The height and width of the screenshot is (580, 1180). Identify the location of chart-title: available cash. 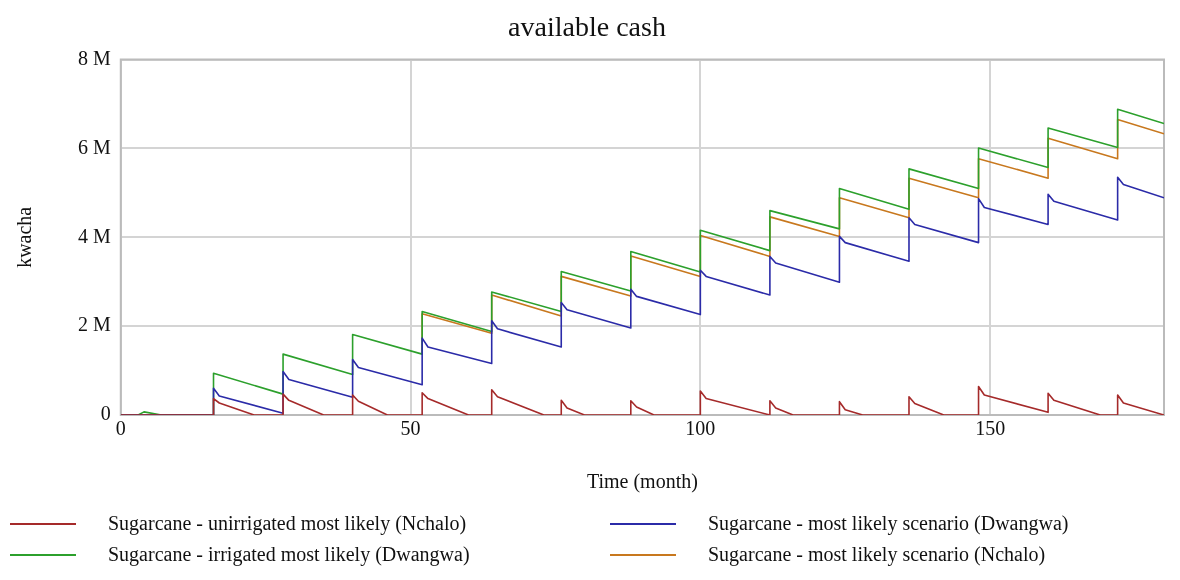
(587, 27).